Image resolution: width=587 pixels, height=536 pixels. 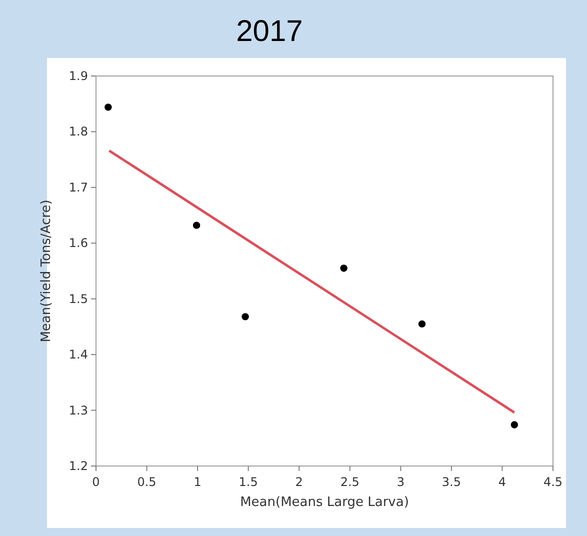 I want to click on x-tick-label: 0.5, so click(x=146, y=482).